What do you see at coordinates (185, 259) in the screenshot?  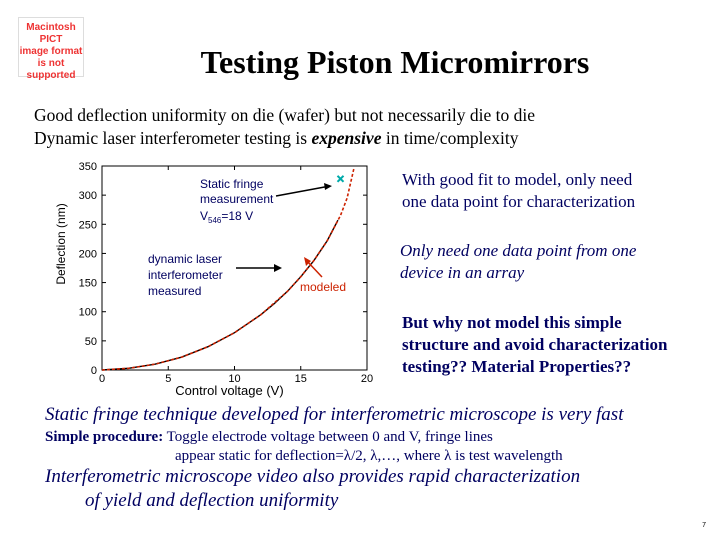 I see `annotation-dynamic-1: dynamic laser` at bounding box center [185, 259].